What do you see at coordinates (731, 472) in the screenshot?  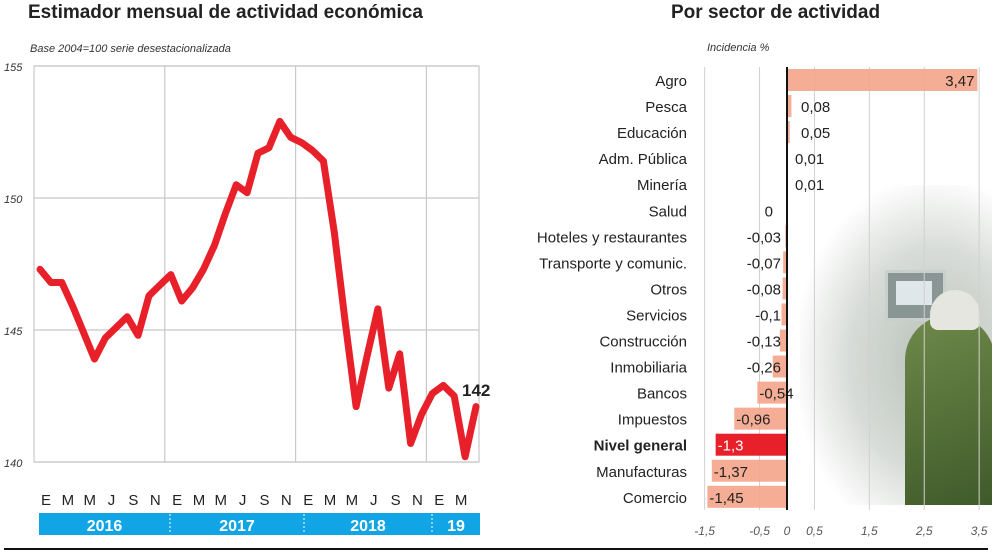 I see `value-label: -1,37` at bounding box center [731, 472].